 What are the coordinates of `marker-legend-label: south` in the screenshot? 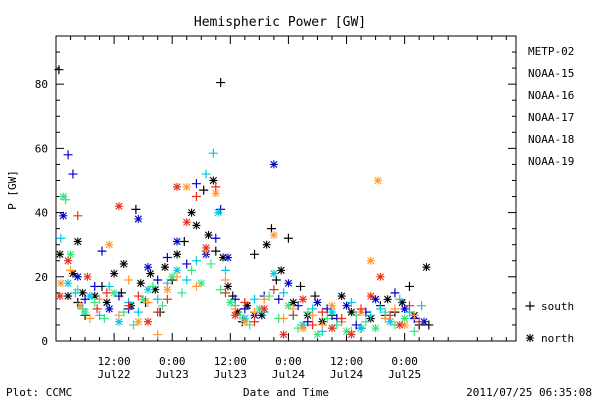 It's located at (557, 306).